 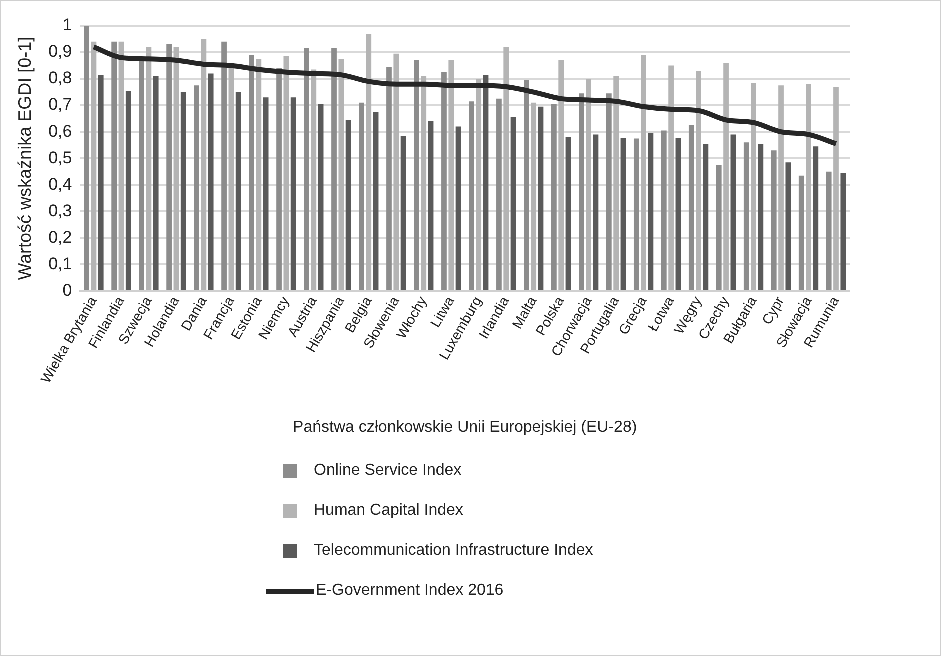 What do you see at coordinates (454, 551) in the screenshot?
I see `legend-label: Telecommunication Infrastructure Index` at bounding box center [454, 551].